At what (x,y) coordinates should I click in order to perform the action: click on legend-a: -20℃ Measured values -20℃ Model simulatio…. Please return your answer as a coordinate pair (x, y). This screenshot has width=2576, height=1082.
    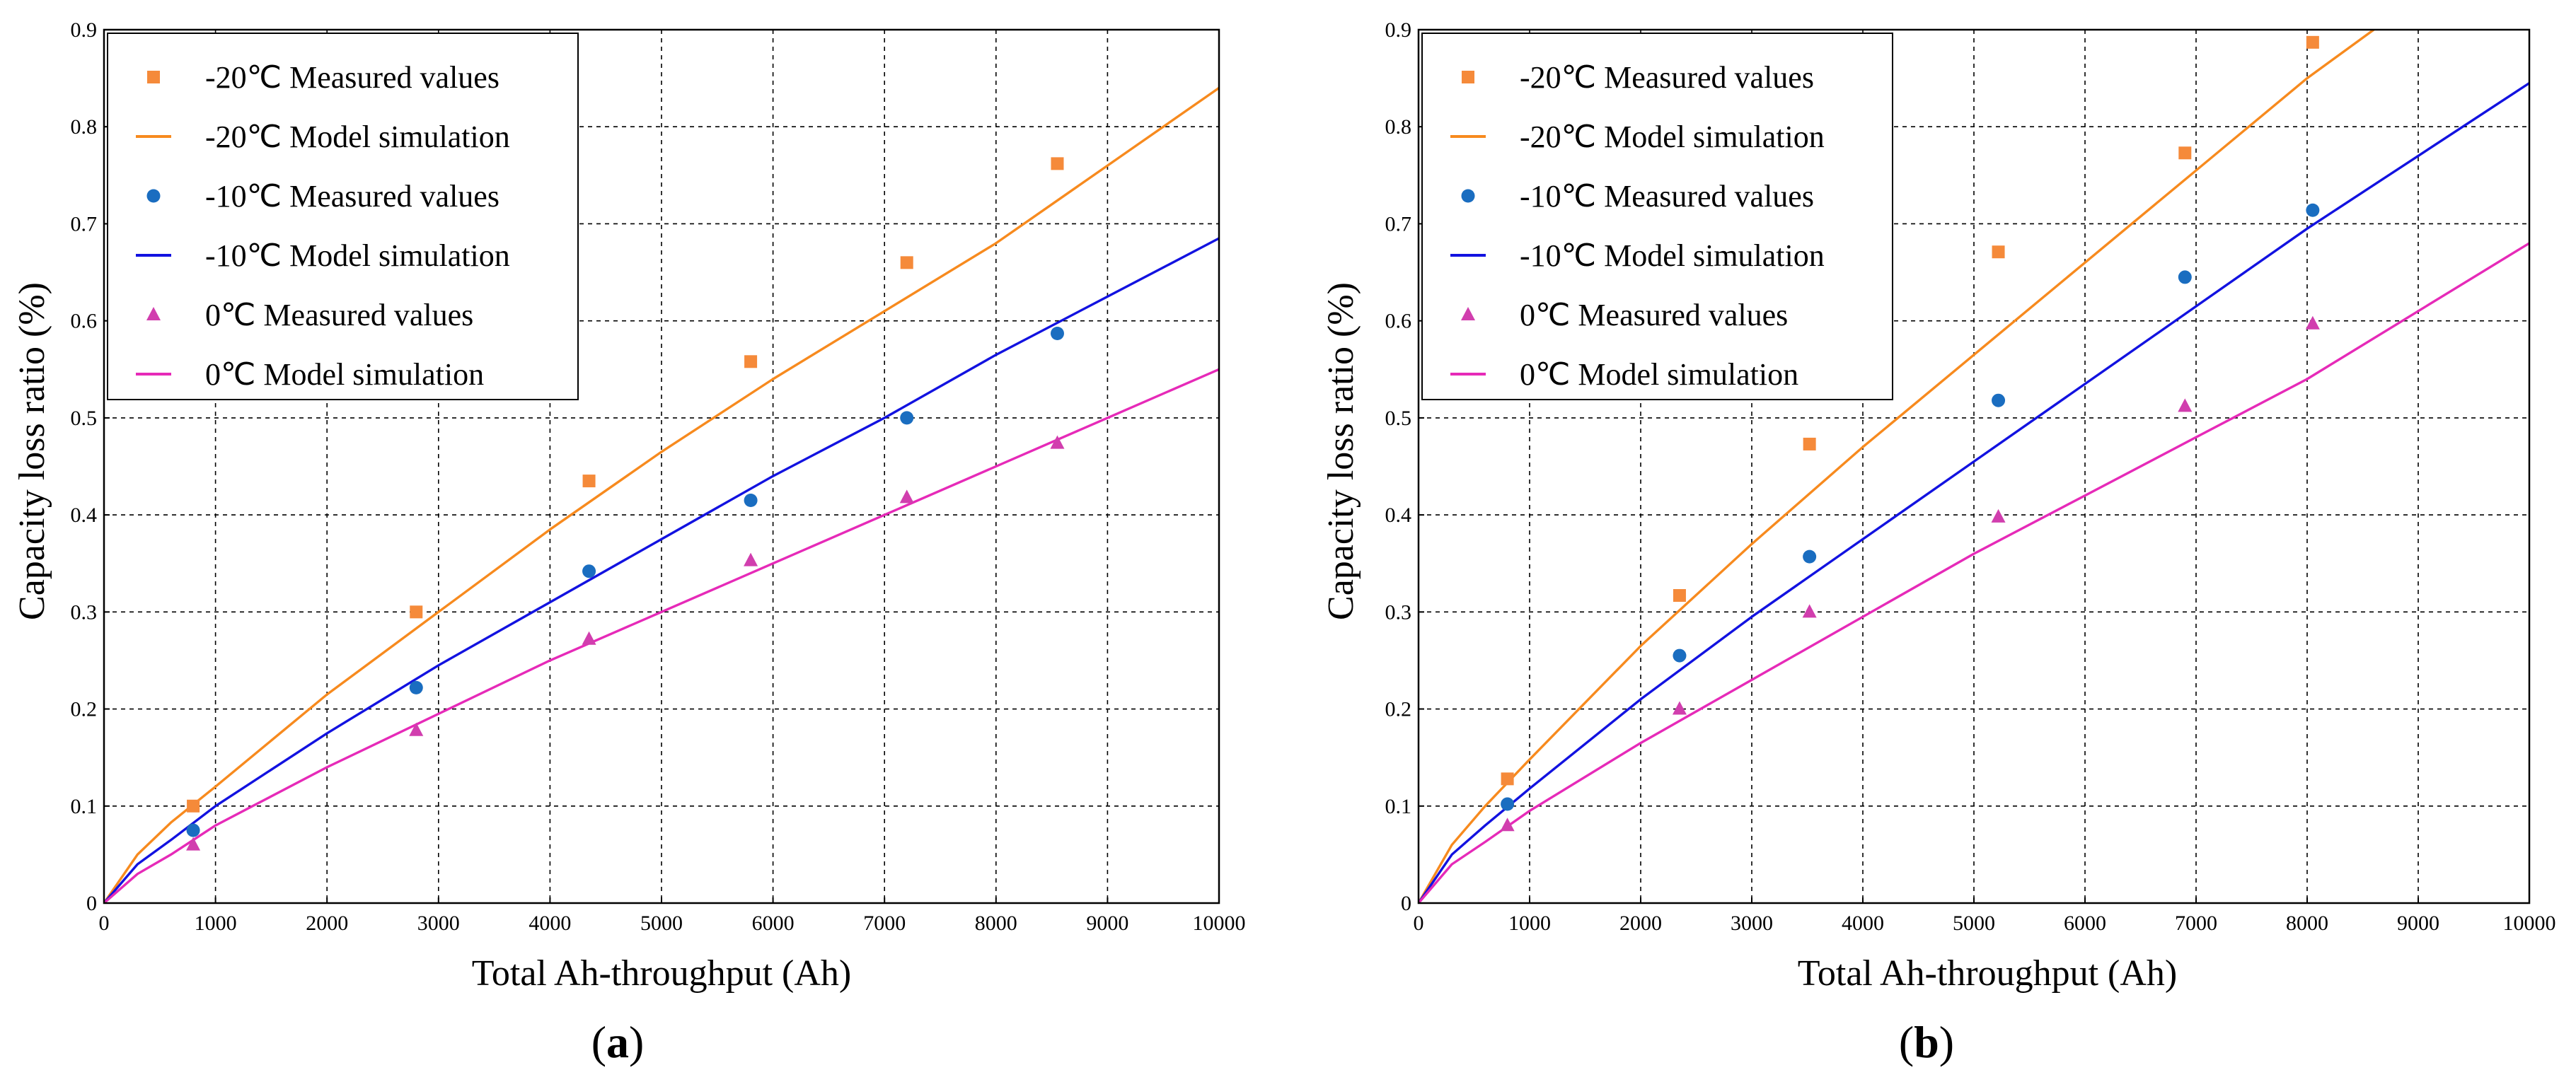
    Looking at the image, I should click on (343, 216).